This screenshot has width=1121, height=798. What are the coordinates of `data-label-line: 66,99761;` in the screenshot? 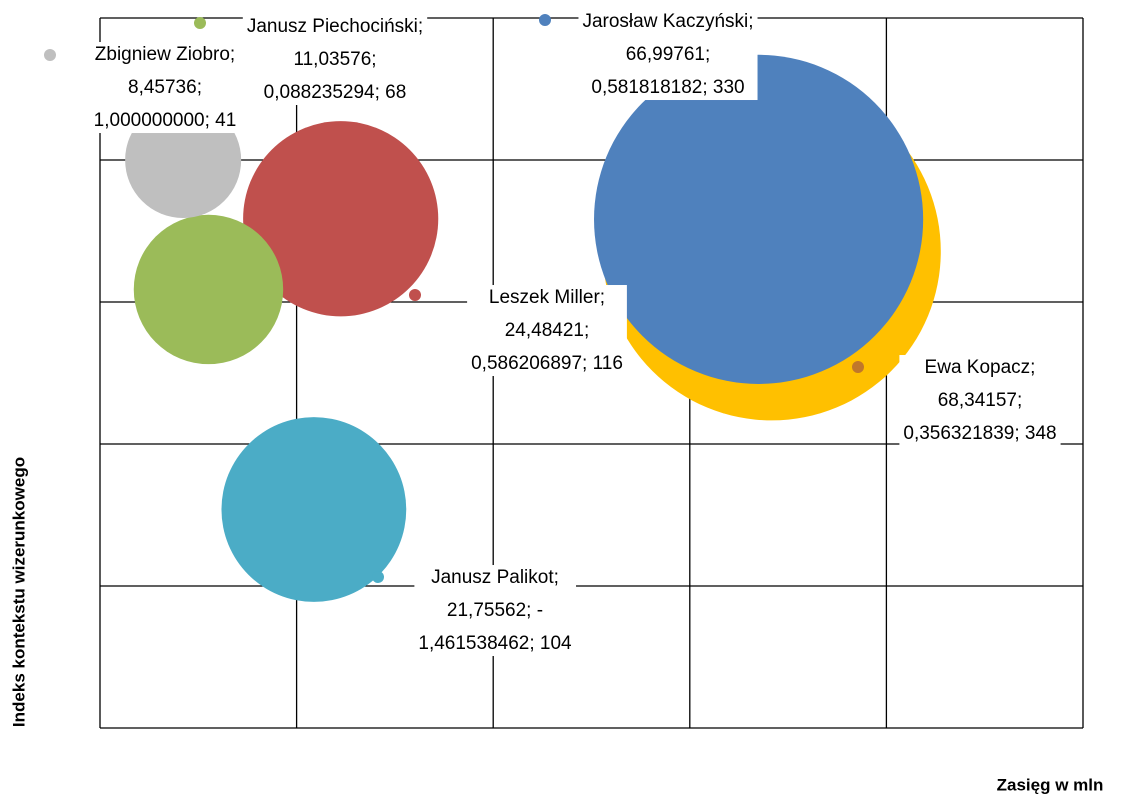 It's located at (668, 54).